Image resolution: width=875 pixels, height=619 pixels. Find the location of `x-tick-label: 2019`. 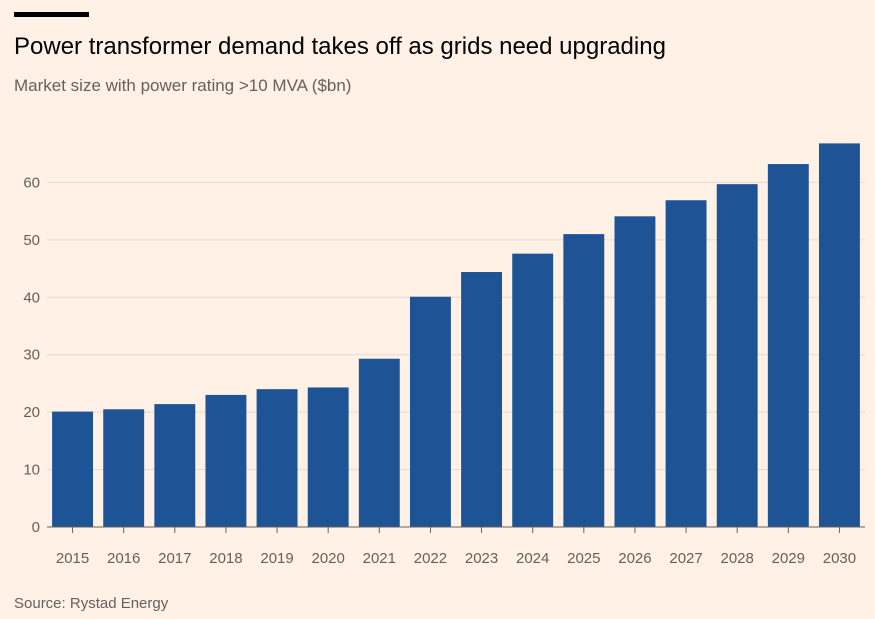

x-tick-label: 2019 is located at coordinates (276, 558).